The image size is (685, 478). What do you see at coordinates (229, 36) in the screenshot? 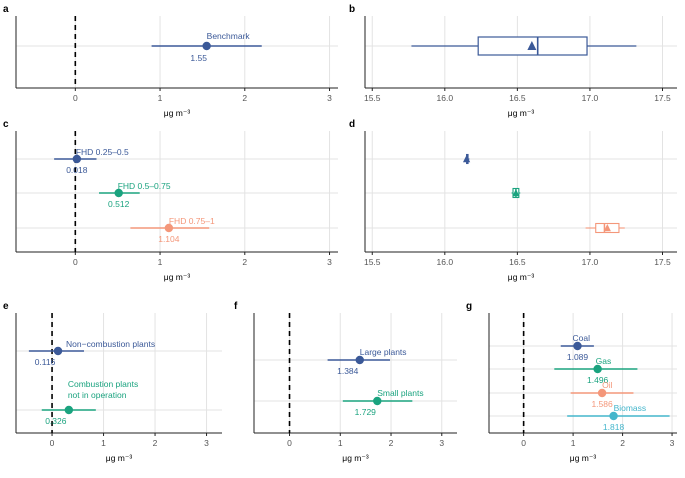
I see `point-label: Benchmark` at bounding box center [229, 36].